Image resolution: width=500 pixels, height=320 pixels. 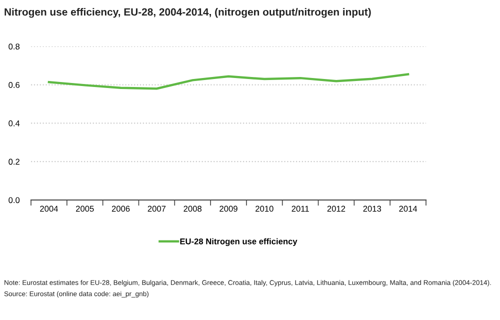 What do you see at coordinates (372, 209) in the screenshot?
I see `x-tick-label: 2013` at bounding box center [372, 209].